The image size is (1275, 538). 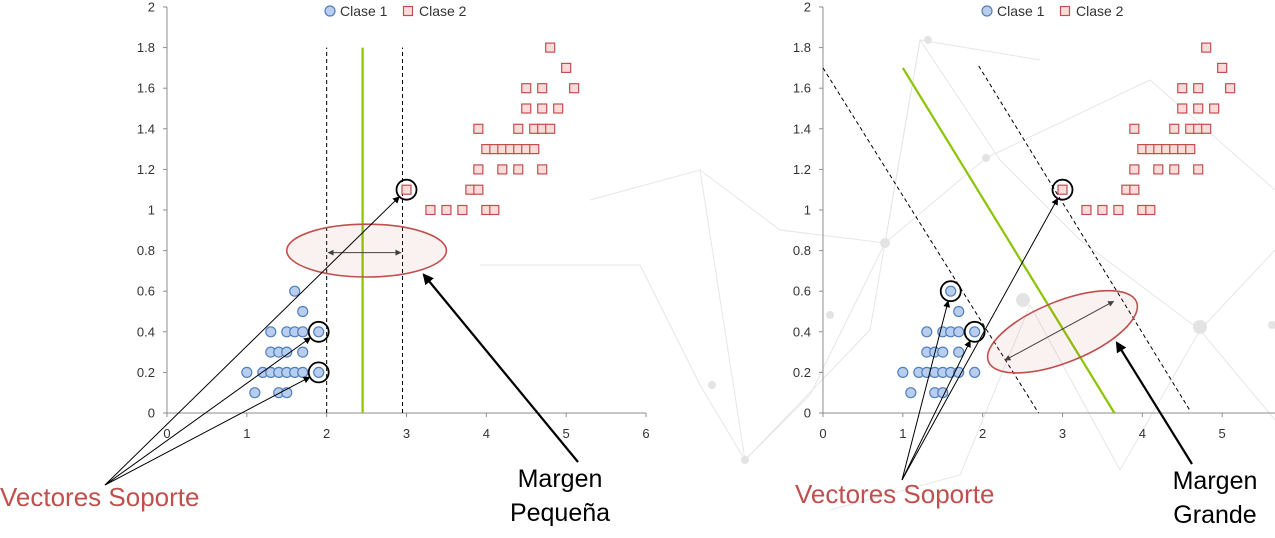 What do you see at coordinates (560, 513) in the screenshot?
I see `margin-label-line: Pequeña` at bounding box center [560, 513].